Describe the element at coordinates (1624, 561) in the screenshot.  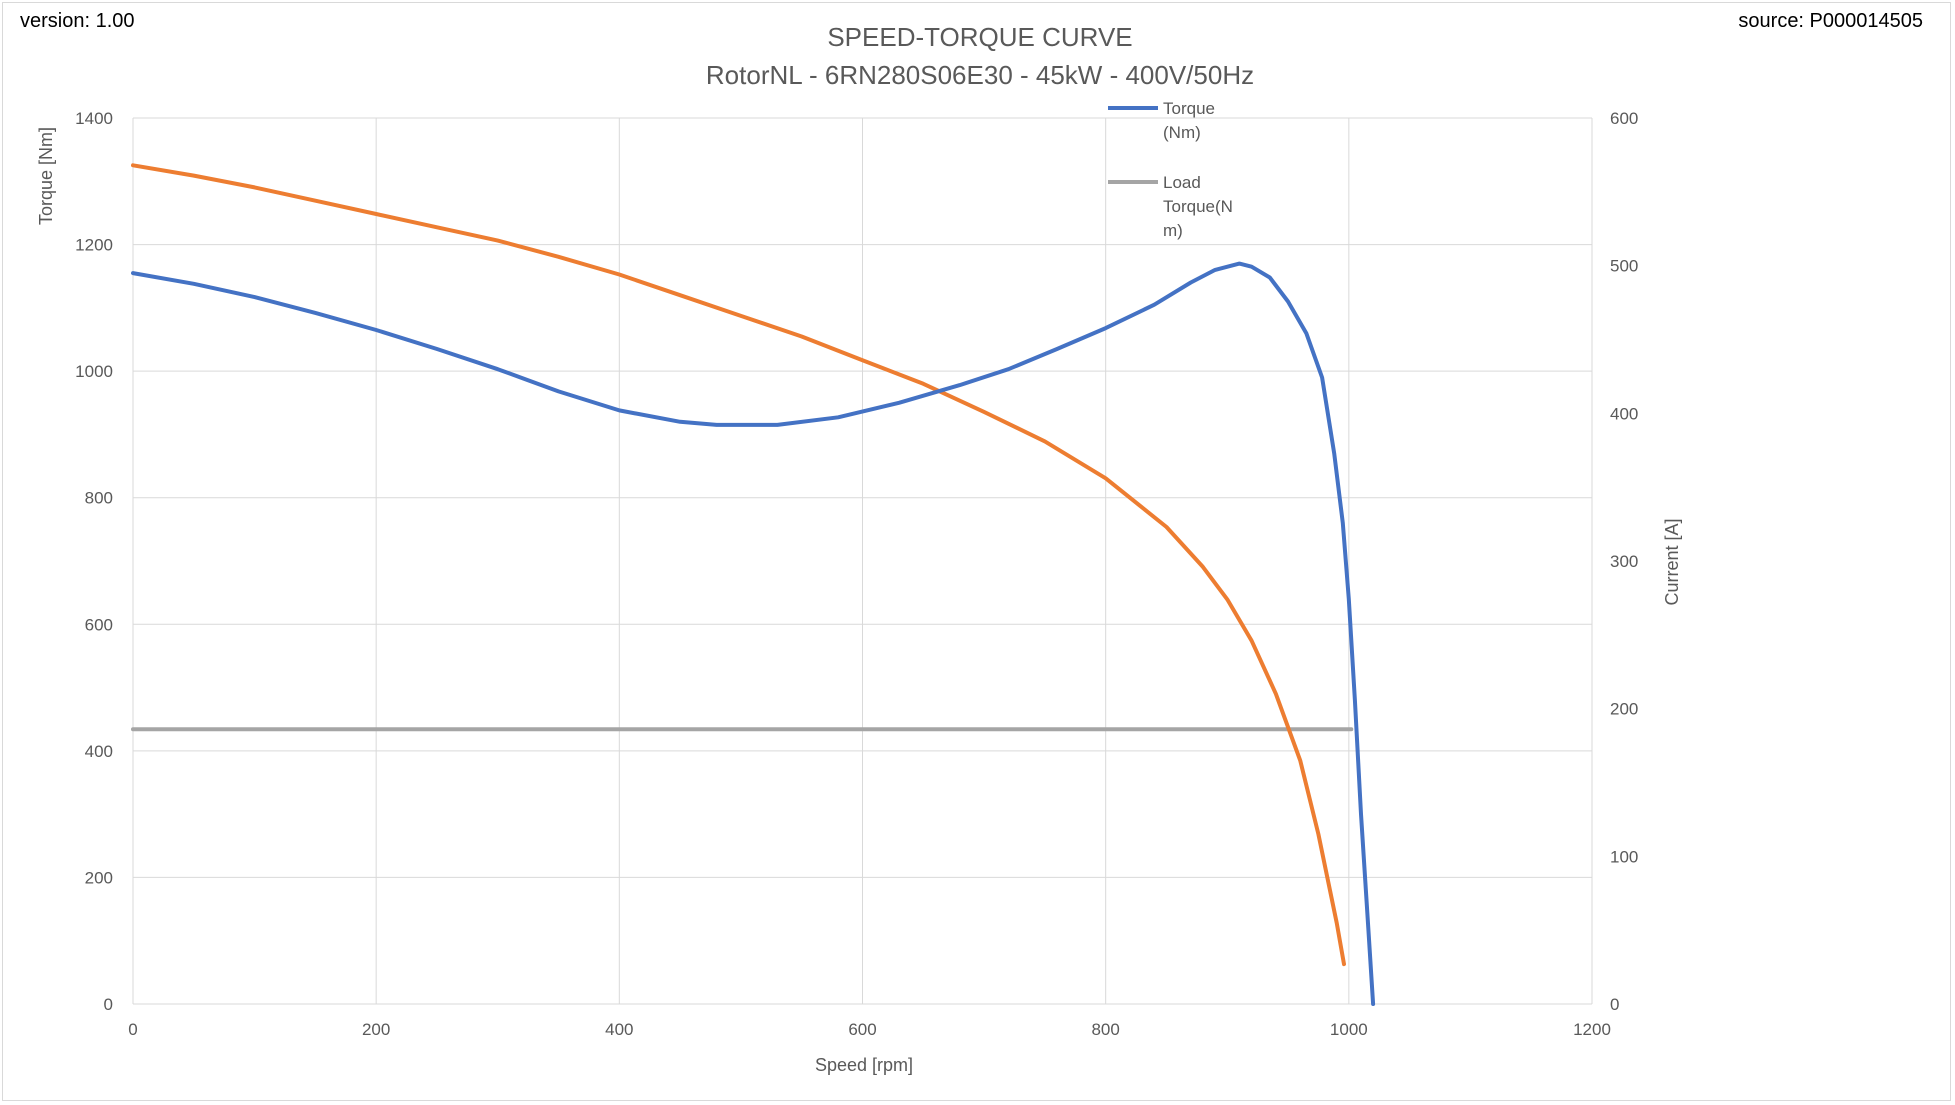
I see `y2-tick-label: 300` at that location.